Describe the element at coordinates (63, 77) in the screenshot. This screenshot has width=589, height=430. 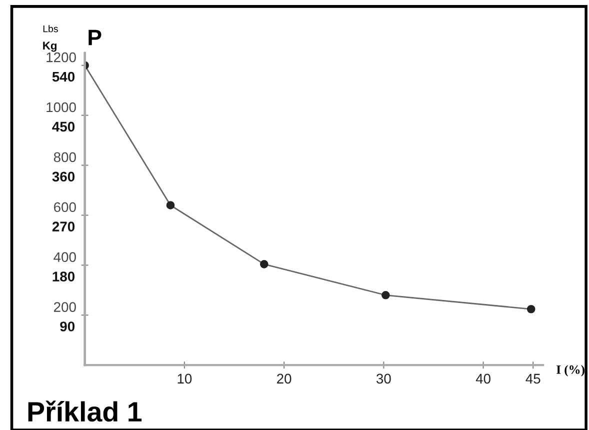
I see `y2-tick-label: 540` at that location.